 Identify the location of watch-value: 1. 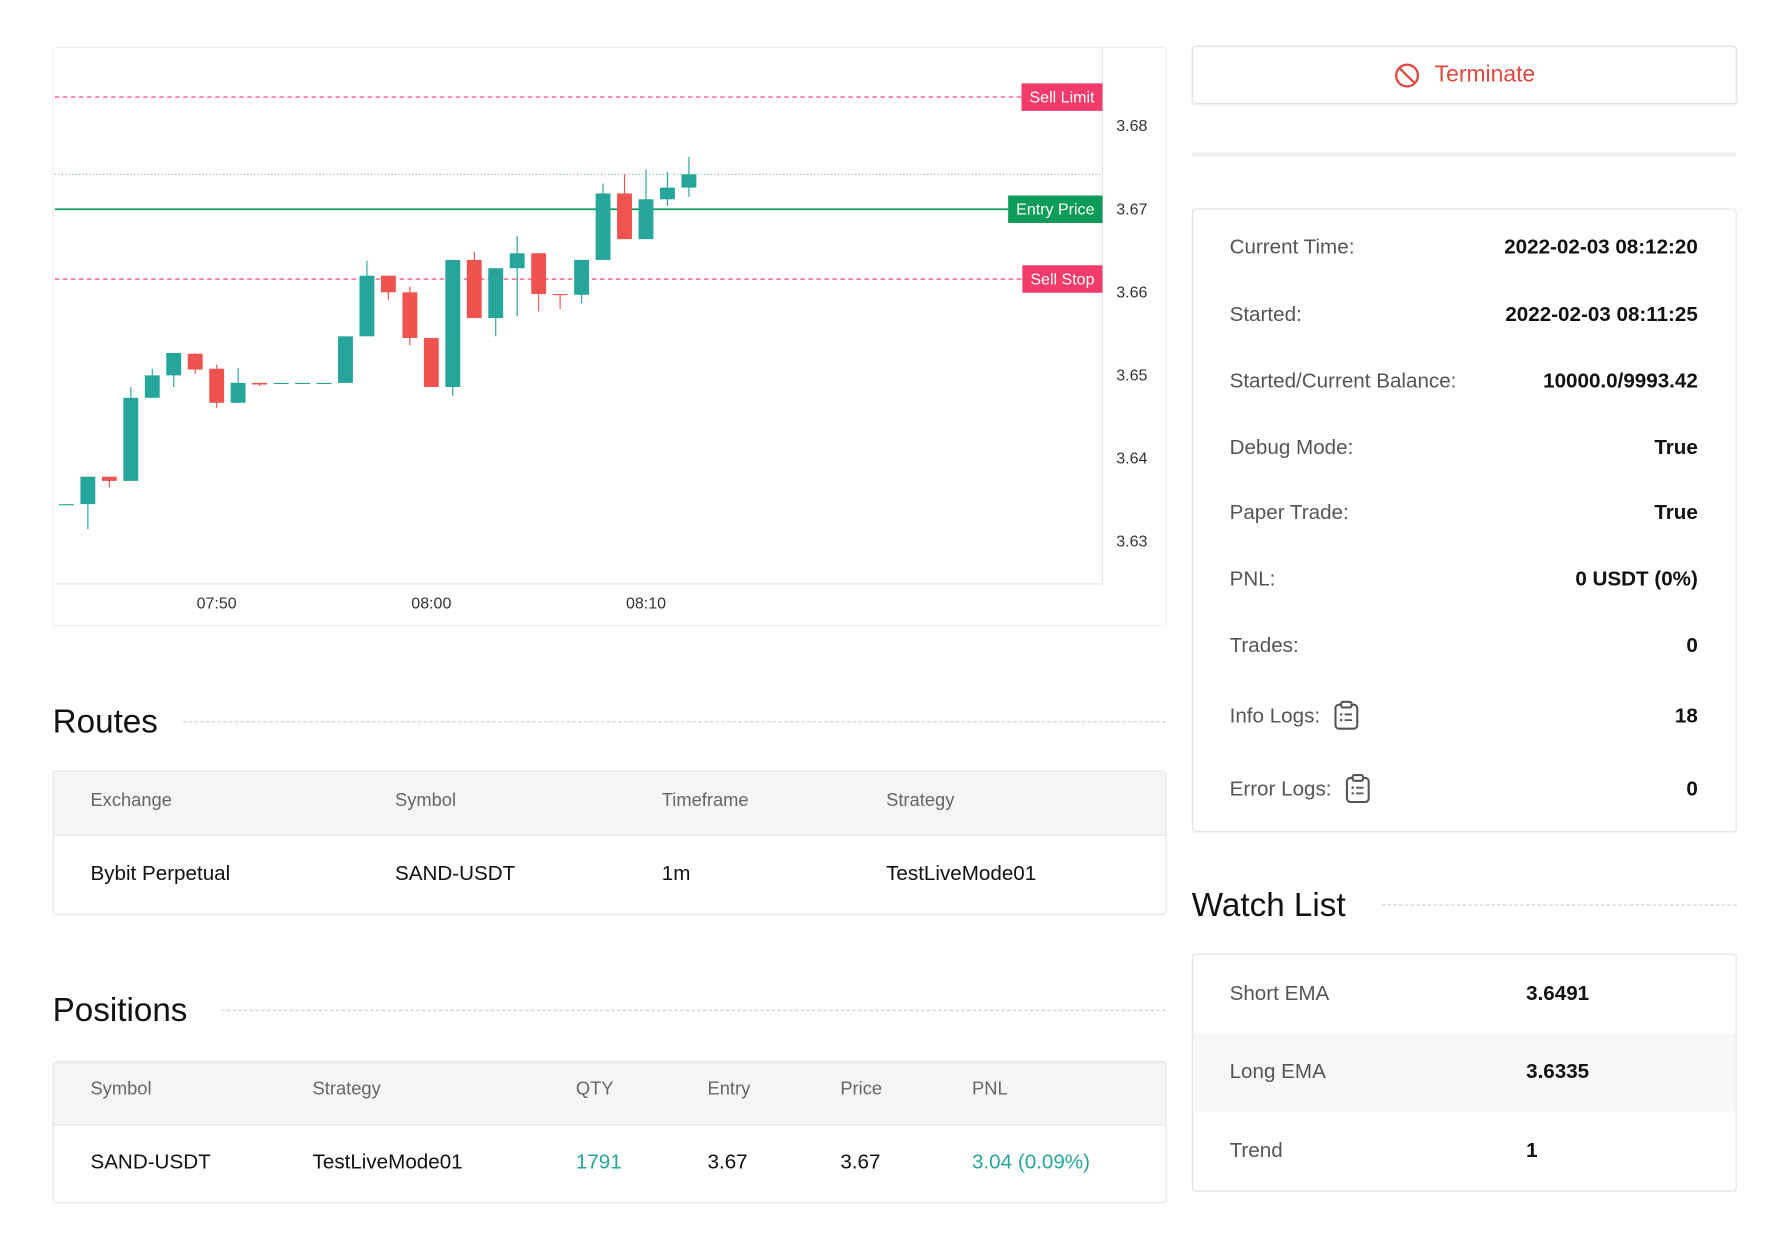
(1532, 1150).